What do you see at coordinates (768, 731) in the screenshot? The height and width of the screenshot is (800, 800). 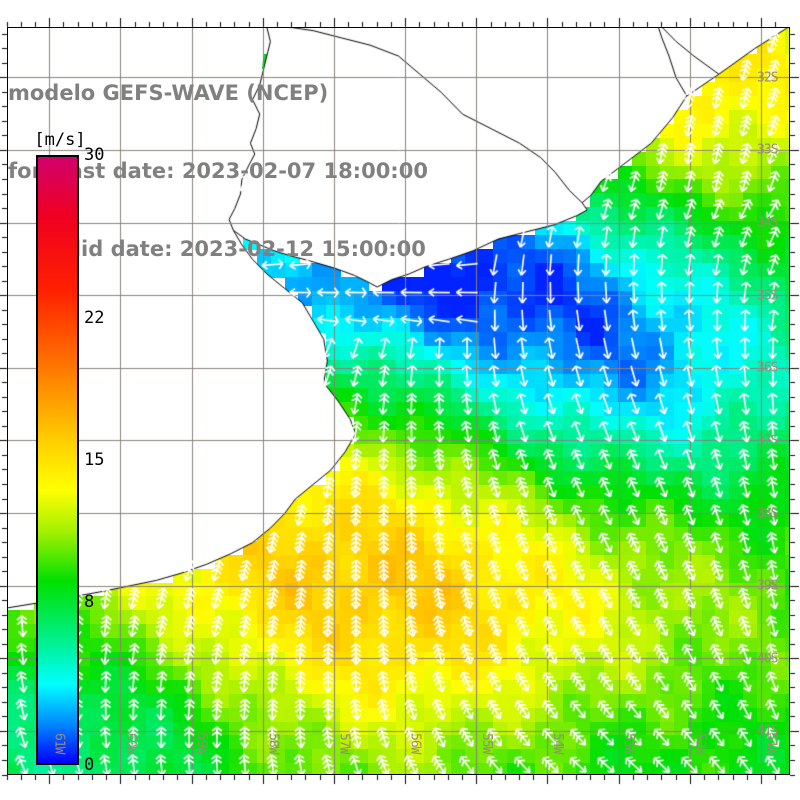 I see `latitude-label-41S: 41S` at bounding box center [768, 731].